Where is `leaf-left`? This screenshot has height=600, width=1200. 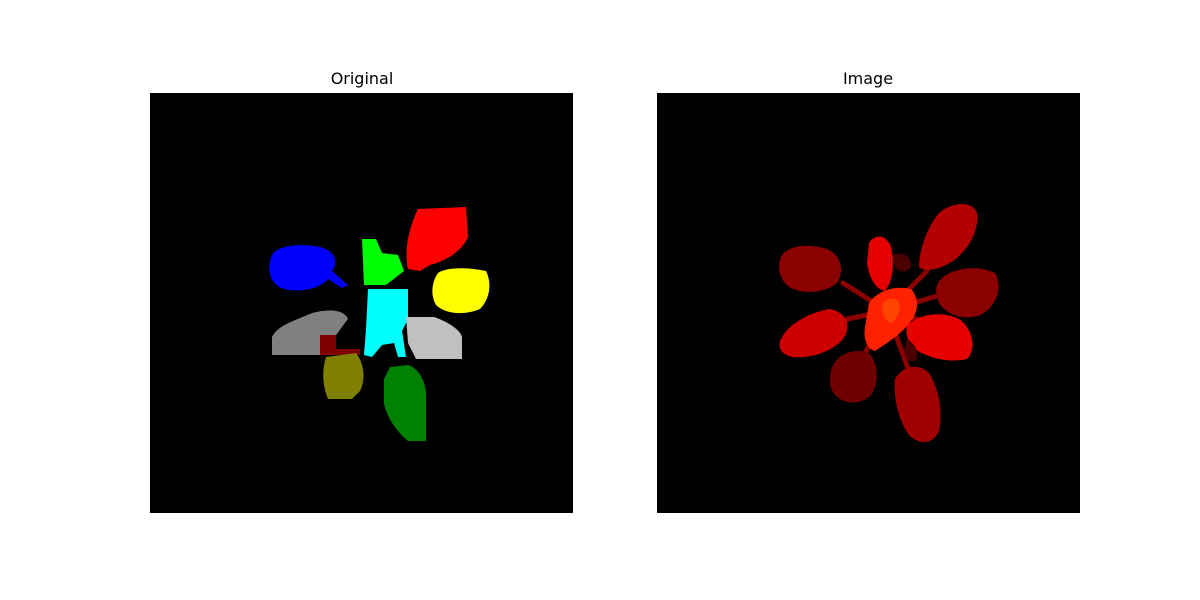 leaf-left is located at coordinates (813, 333).